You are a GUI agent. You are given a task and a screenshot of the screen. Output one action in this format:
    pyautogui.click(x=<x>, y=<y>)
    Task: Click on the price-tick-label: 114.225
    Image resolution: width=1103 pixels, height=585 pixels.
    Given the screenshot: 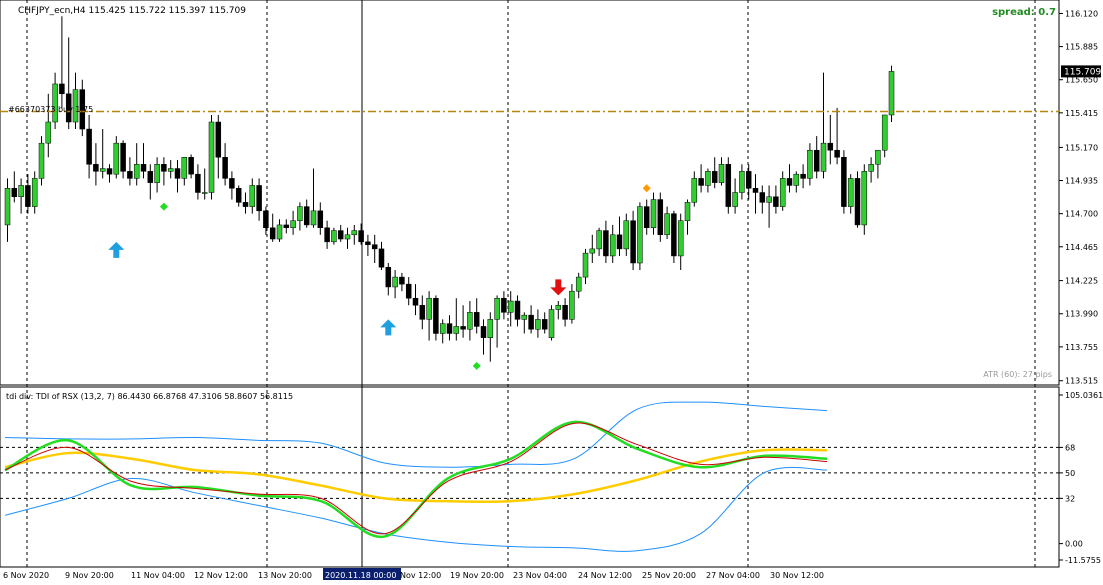 What is the action you would take?
    pyautogui.click(x=1081, y=281)
    